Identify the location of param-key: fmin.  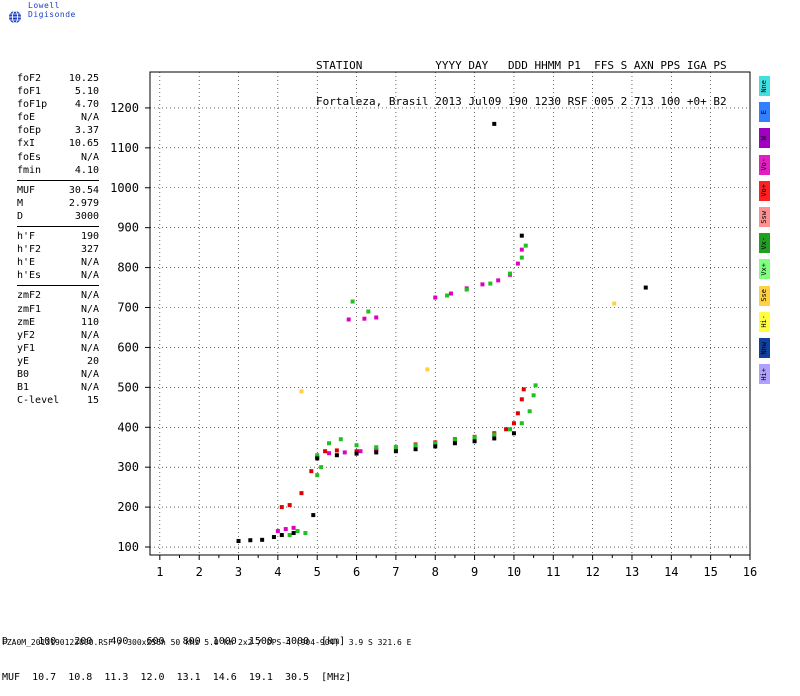
(29, 170).